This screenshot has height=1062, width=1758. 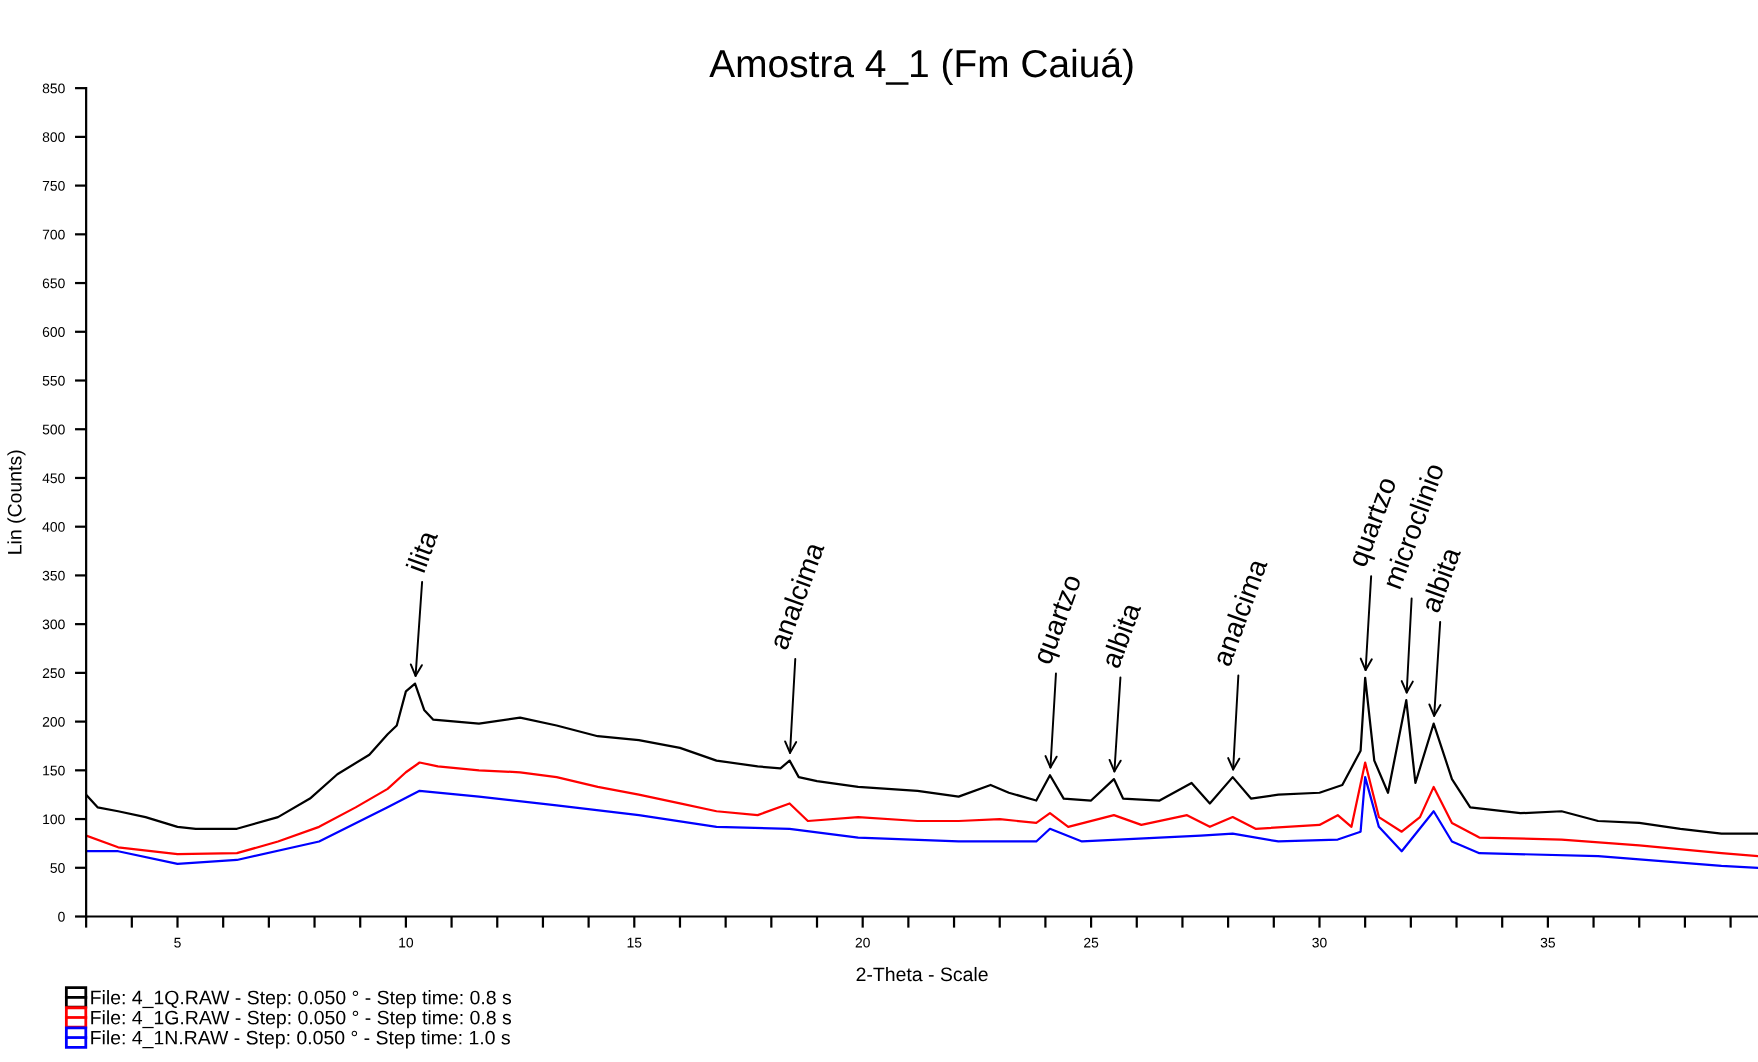 What do you see at coordinates (1060, 620) in the screenshot?
I see `annotation: quartzo` at bounding box center [1060, 620].